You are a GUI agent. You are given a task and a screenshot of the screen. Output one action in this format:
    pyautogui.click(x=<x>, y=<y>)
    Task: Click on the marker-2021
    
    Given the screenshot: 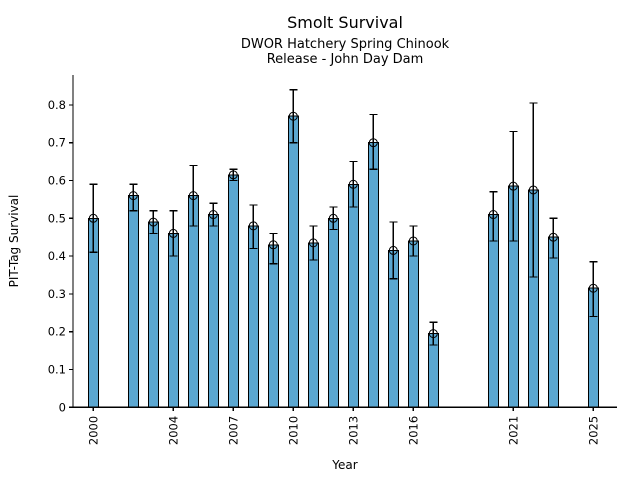 What is the action you would take?
    pyautogui.click(x=513, y=186)
    